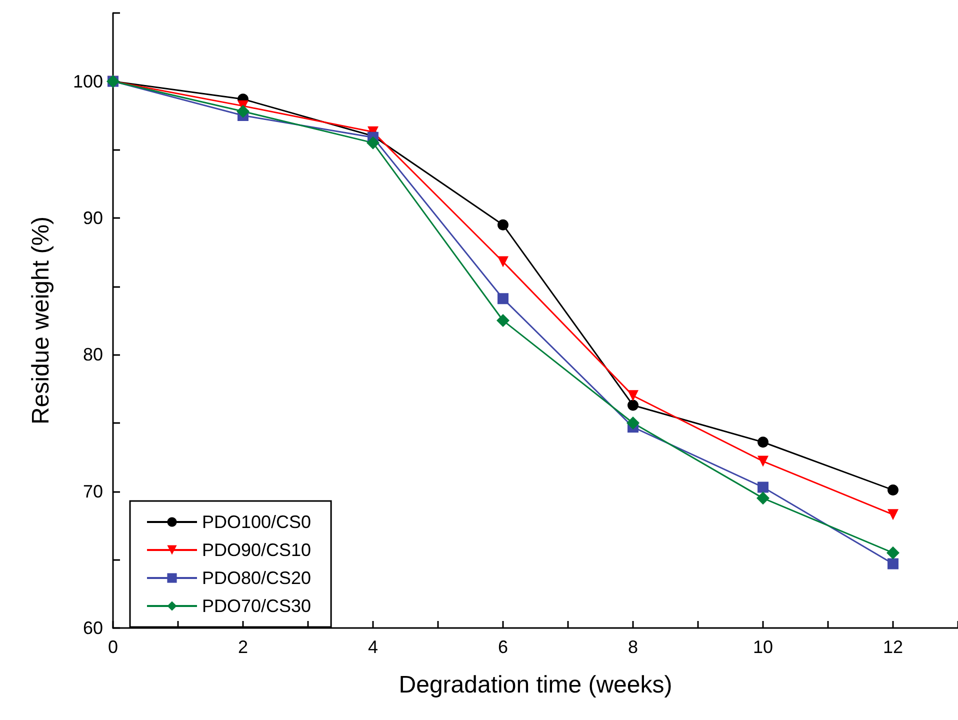 The height and width of the screenshot is (720, 958). Describe the element at coordinates (41, 320) in the screenshot. I see `y-axis-title: Residue weight (%)` at that location.